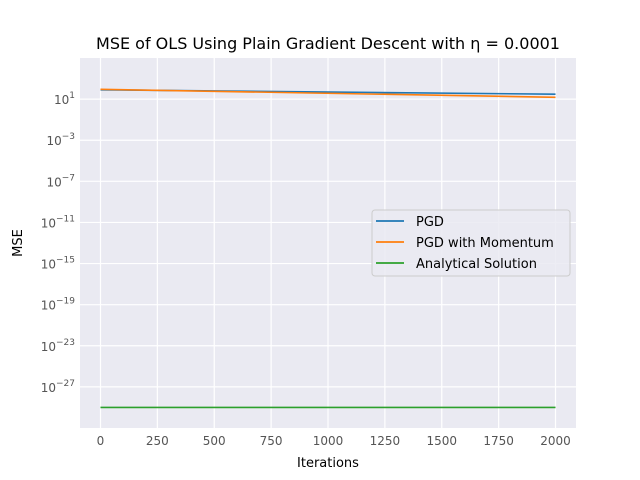 The image size is (640, 480). I want to click on x-tick-label: 250, so click(157, 441).